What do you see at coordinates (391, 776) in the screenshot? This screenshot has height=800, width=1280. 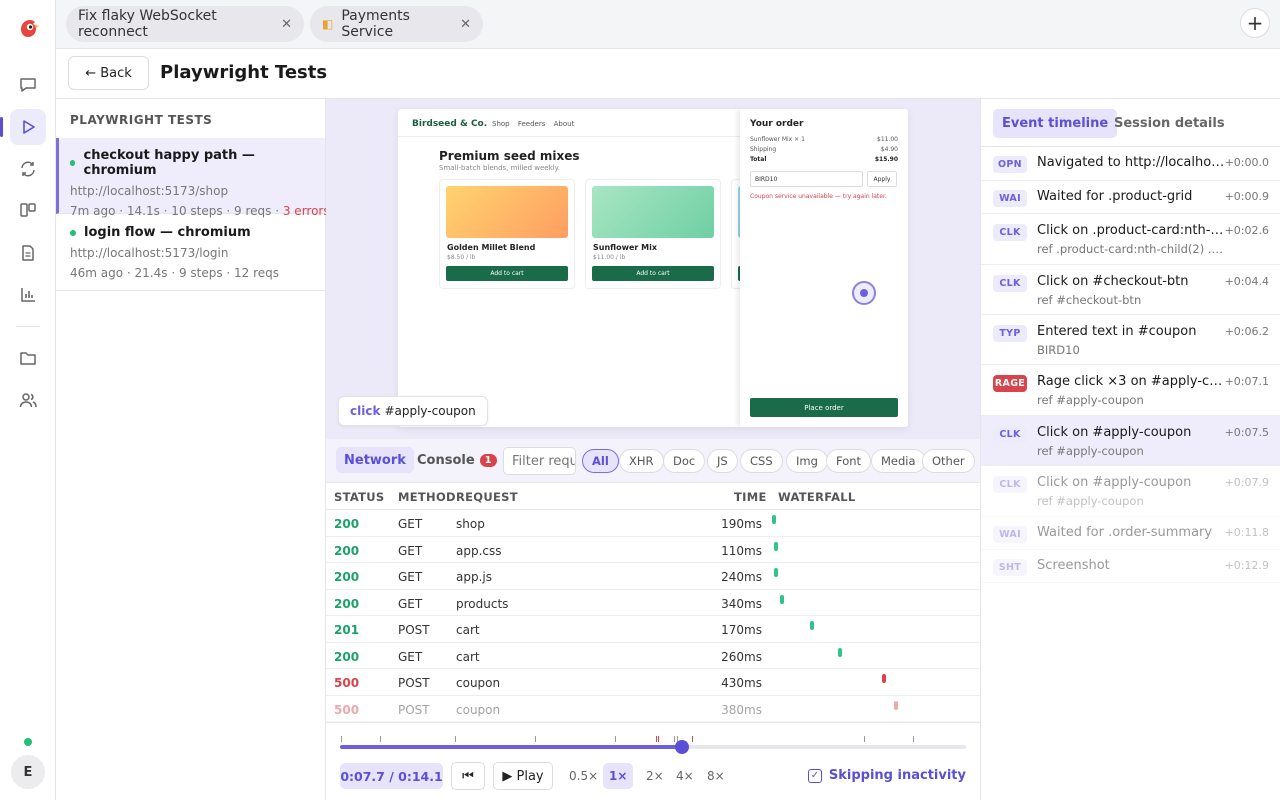 I see `timecode-readout: 0:07.7 / 0:14.1` at bounding box center [391, 776].